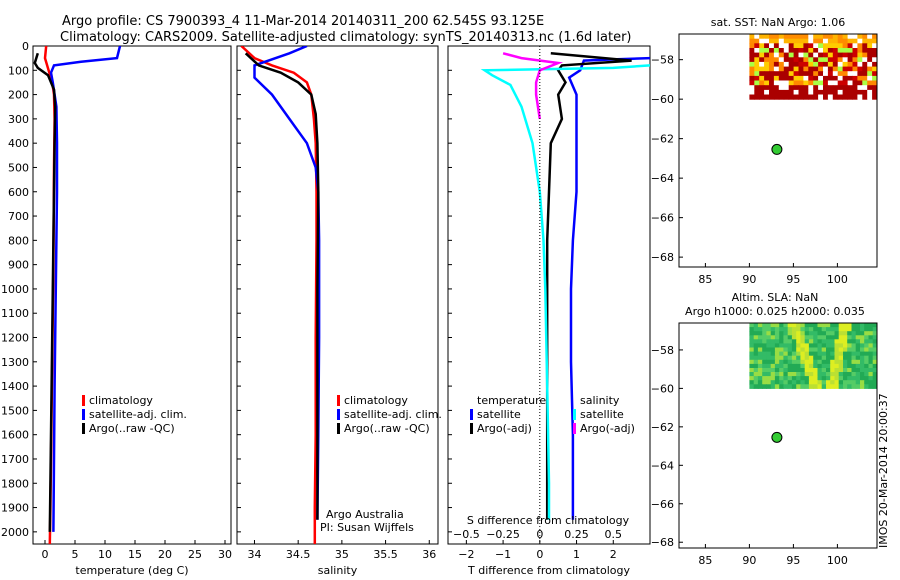 The width and height of the screenshot is (900, 580). I want to click on legend-entry: satellite, so click(499, 414).